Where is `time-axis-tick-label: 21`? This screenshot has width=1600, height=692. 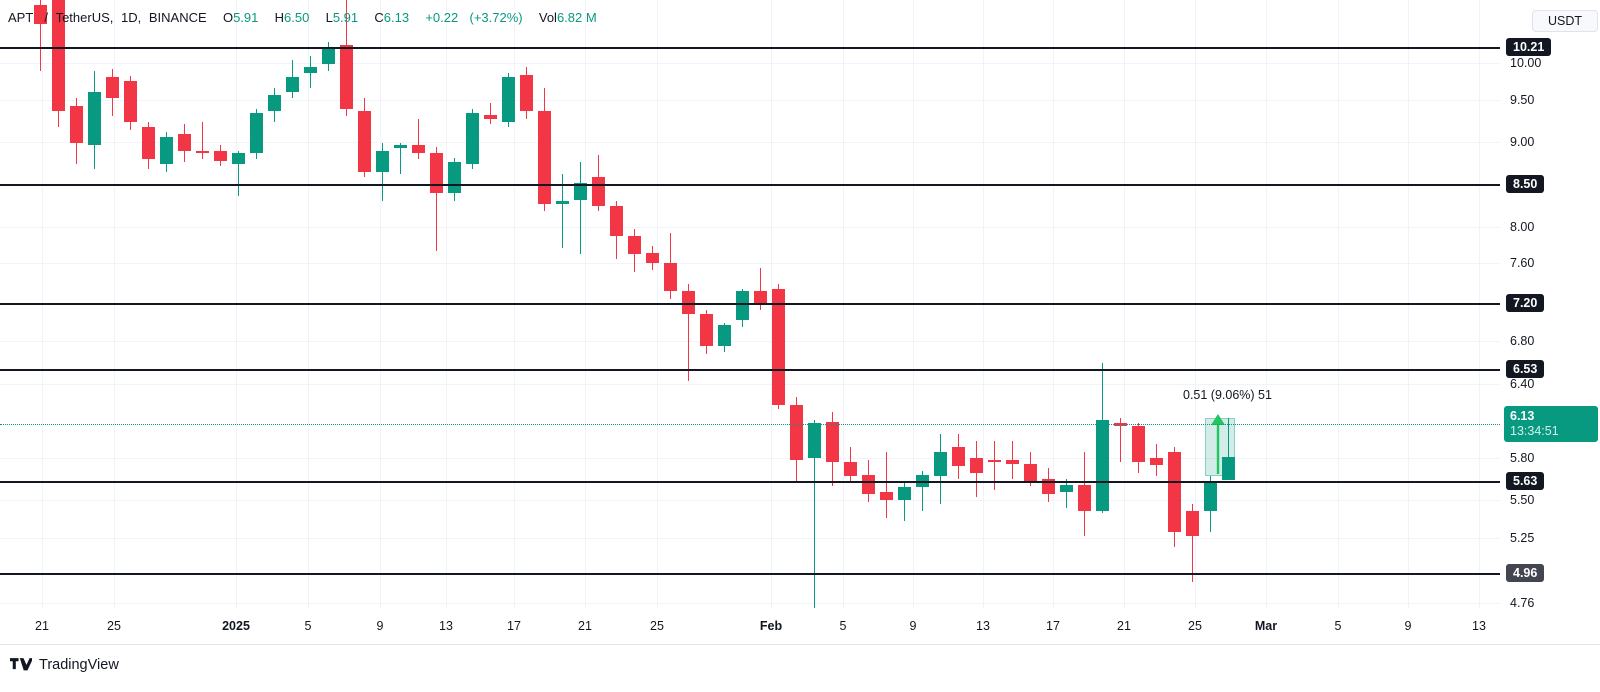 time-axis-tick-label: 21 is located at coordinates (1124, 626).